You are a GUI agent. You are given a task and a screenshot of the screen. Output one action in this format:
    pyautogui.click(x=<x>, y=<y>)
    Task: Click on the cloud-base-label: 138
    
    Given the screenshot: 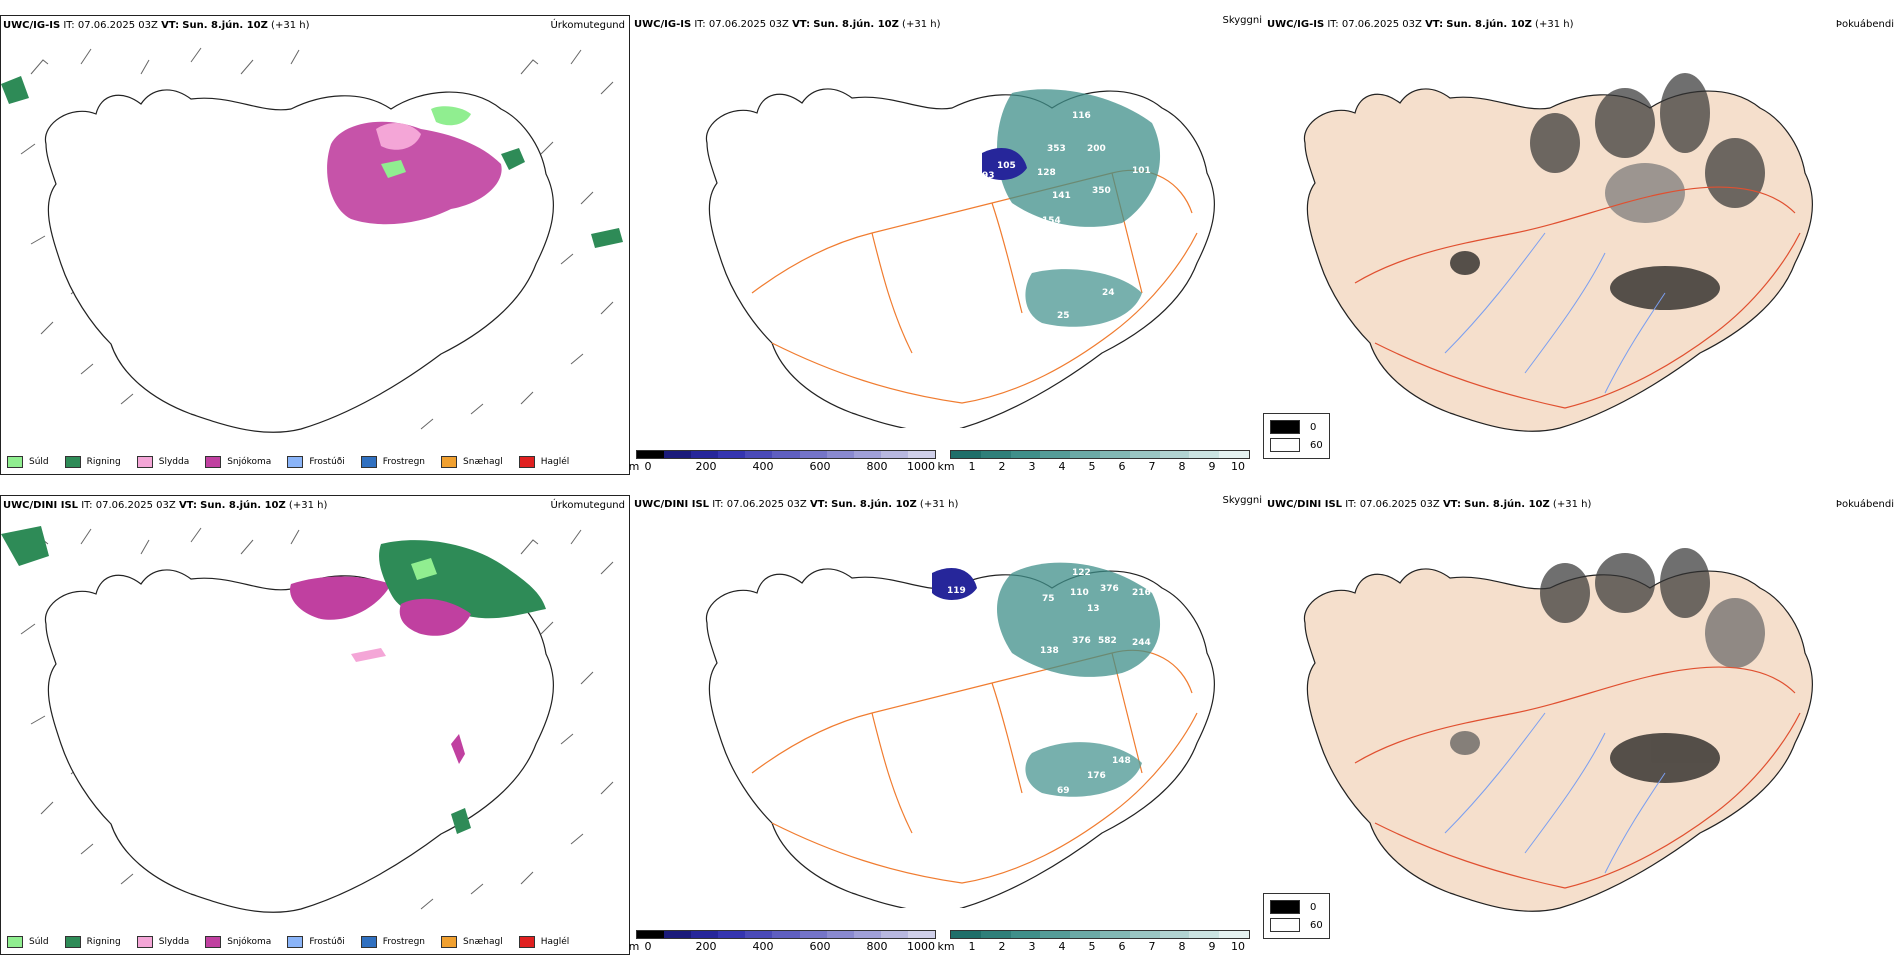 What is the action you would take?
    pyautogui.click(x=1049, y=651)
    